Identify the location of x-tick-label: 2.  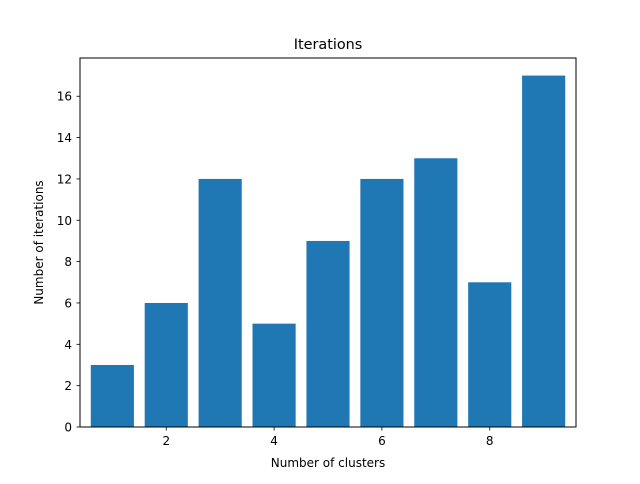
(166, 441).